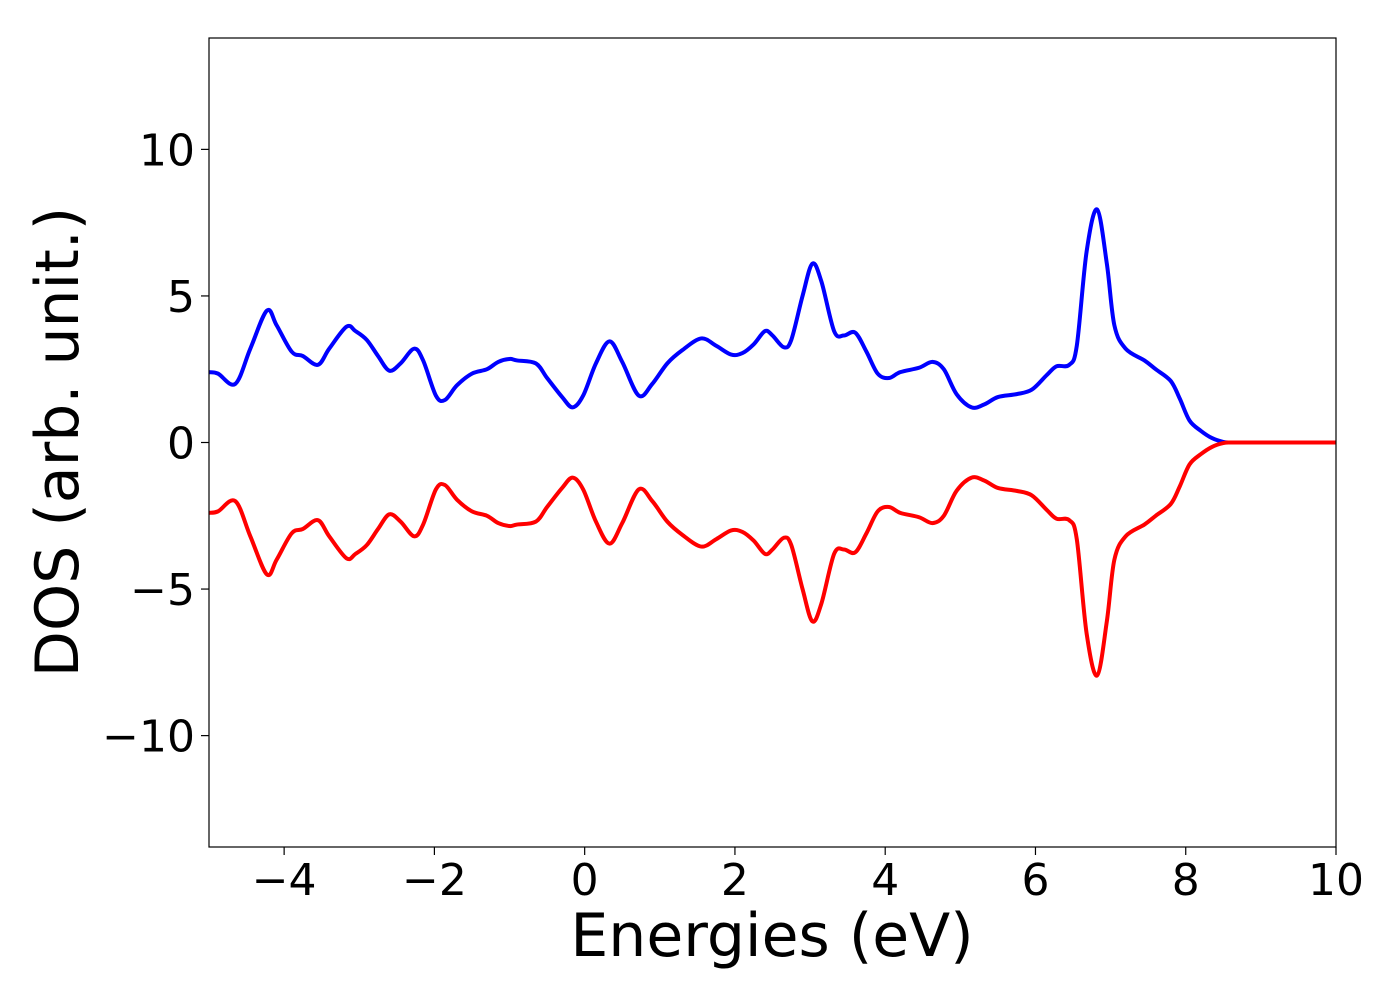 The height and width of the screenshot is (1000, 1400). What do you see at coordinates (181, 297) in the screenshot?
I see `y-tick-label: 5` at bounding box center [181, 297].